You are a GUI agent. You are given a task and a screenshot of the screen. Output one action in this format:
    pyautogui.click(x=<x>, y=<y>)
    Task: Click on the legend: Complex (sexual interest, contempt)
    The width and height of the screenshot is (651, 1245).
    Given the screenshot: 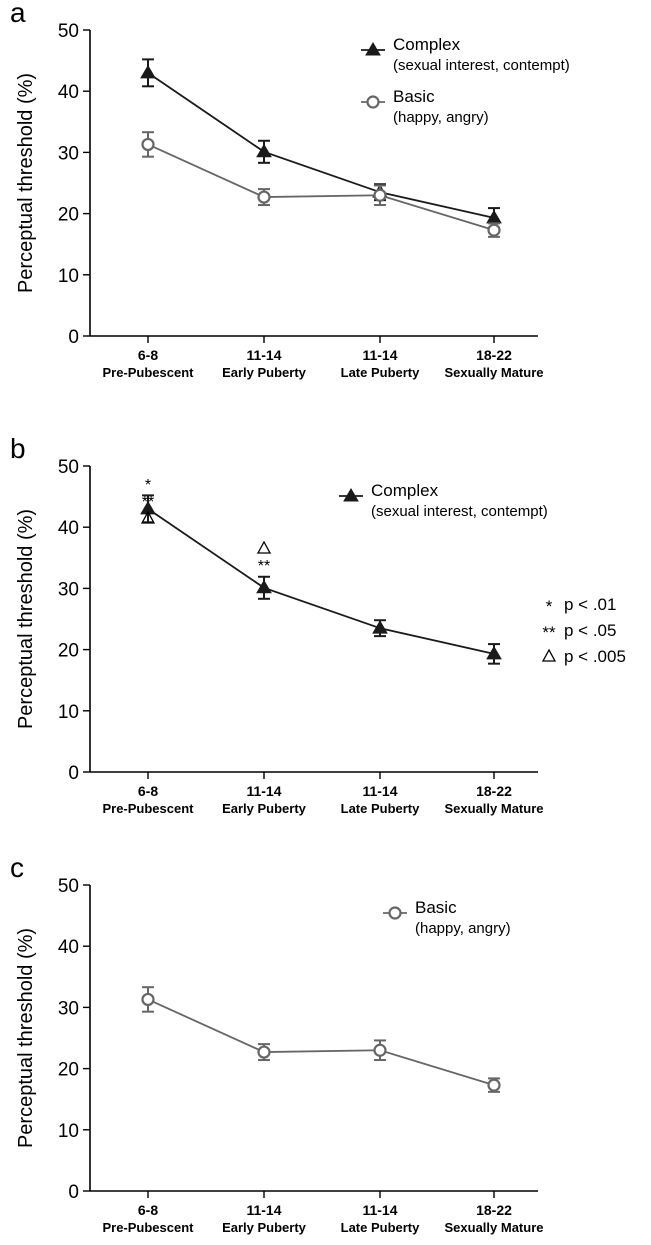 What is the action you would take?
    pyautogui.click(x=443, y=500)
    